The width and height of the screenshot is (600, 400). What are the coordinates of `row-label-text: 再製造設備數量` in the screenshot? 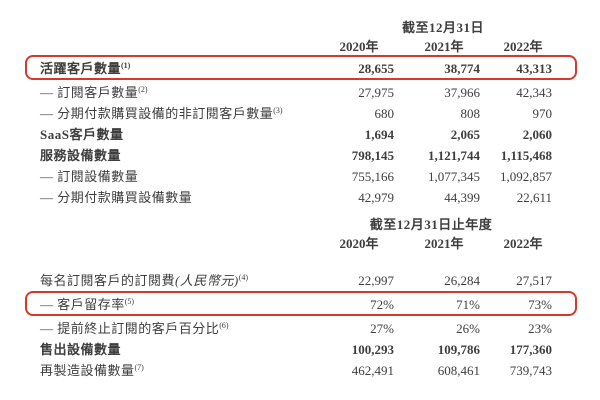 It's located at (87, 370).